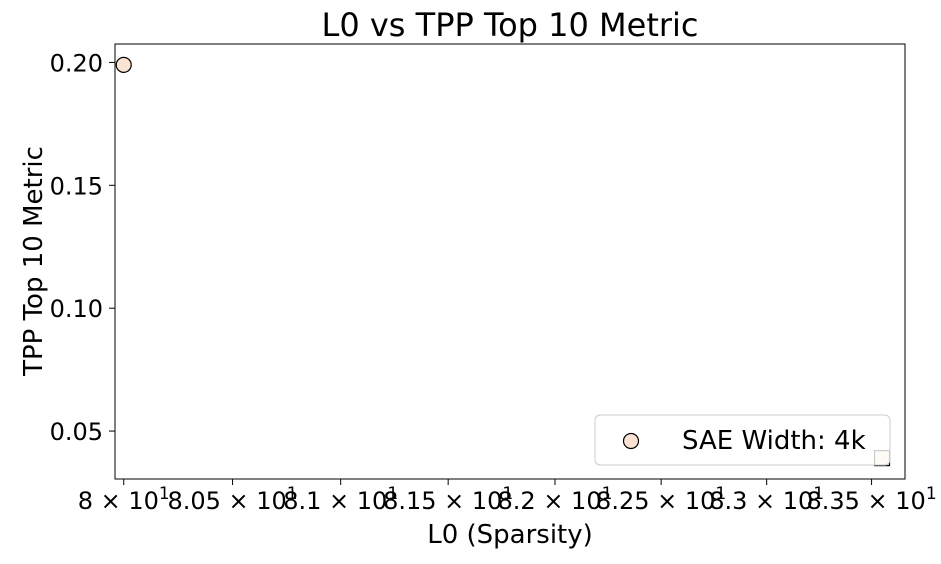 This screenshot has width=941, height=564. Describe the element at coordinates (510, 535) in the screenshot. I see `x-axis-label: L0 (Sparsity)` at that location.